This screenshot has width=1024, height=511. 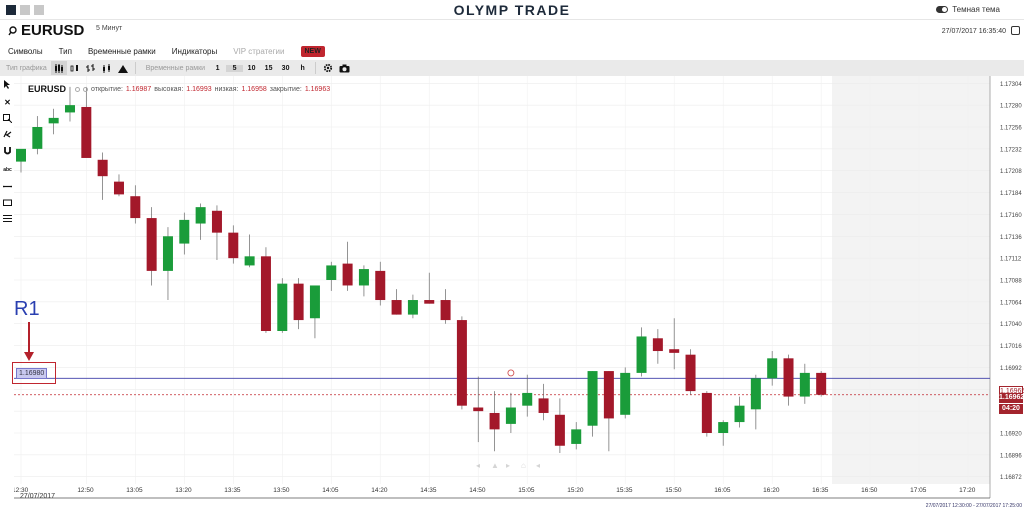 I want to click on menu-symbols: Символы, so click(x=25, y=51).